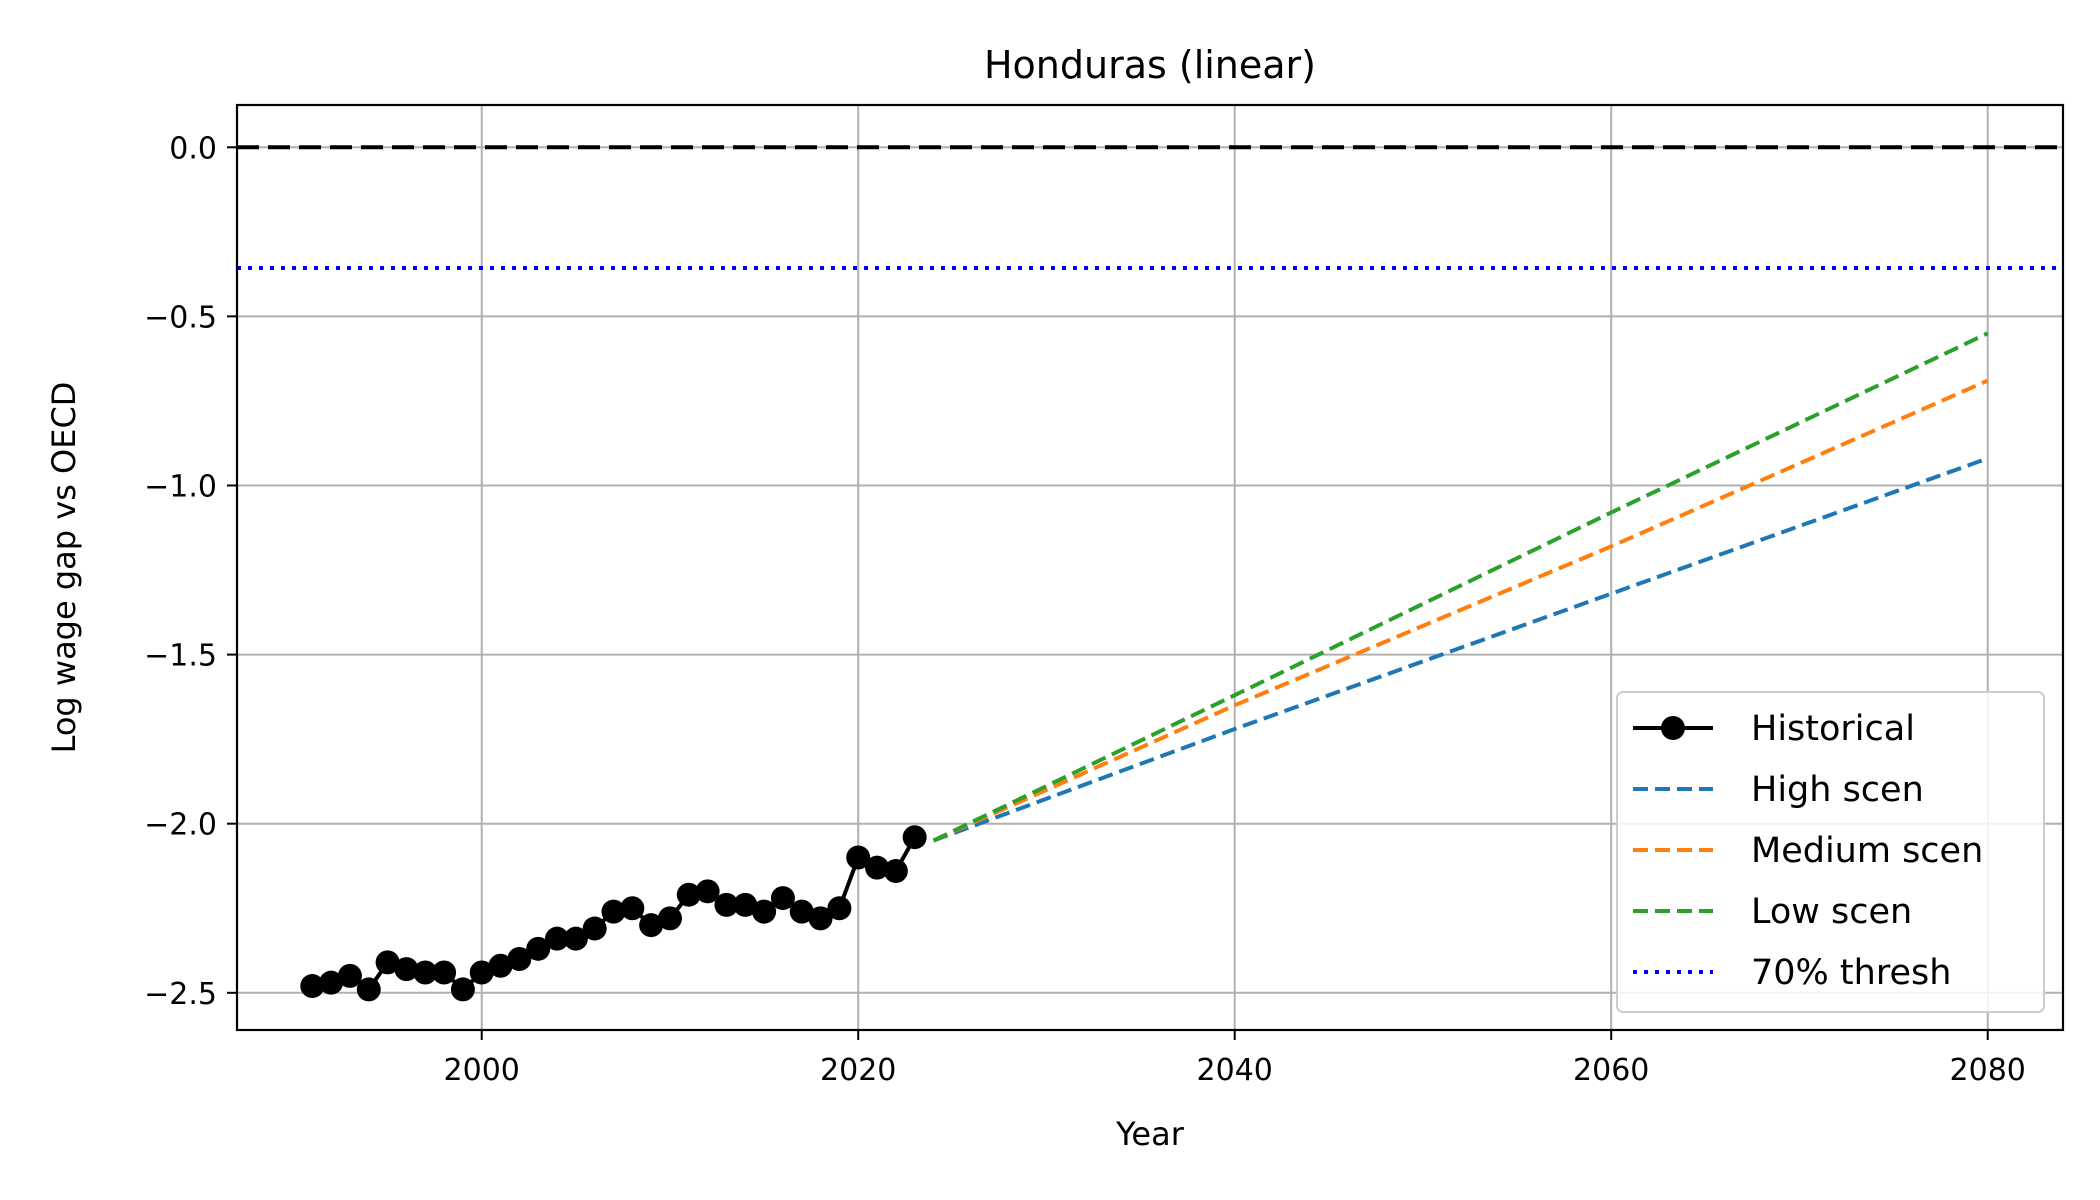 Image resolution: width=2100 pixels, height=1200 pixels. I want to click on legend-label: Medium scen, so click(1867, 851).